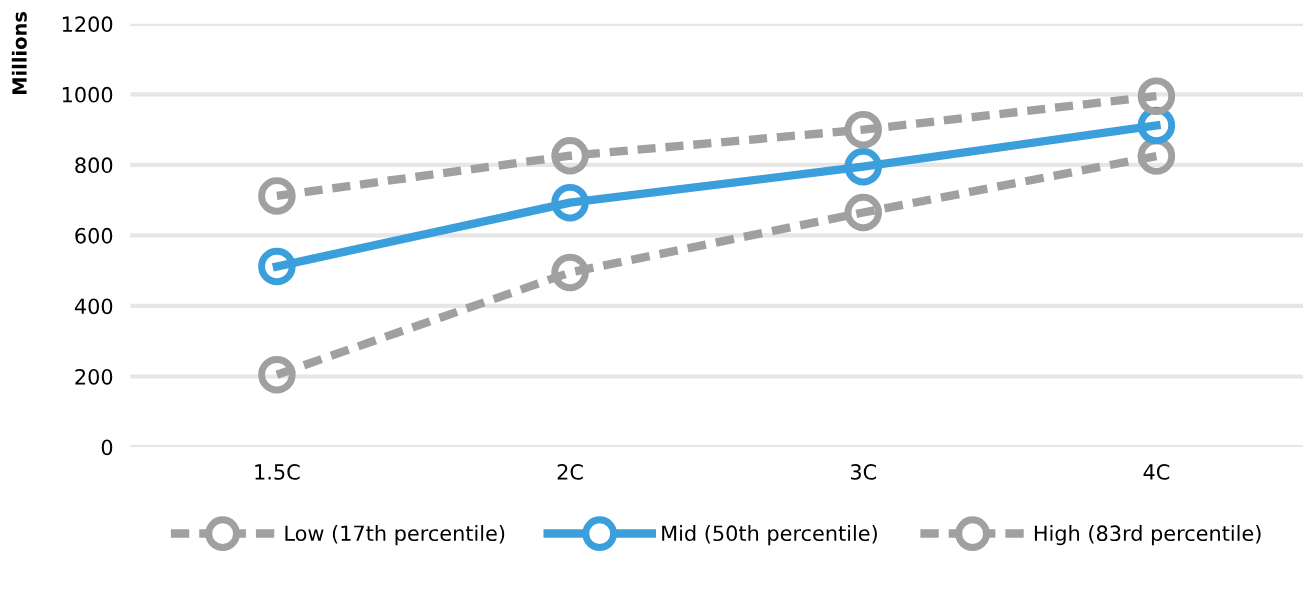 This screenshot has width=1303, height=596. What do you see at coordinates (769, 535) in the screenshot?
I see `legend-label: Mid (50th percentile)` at bounding box center [769, 535].